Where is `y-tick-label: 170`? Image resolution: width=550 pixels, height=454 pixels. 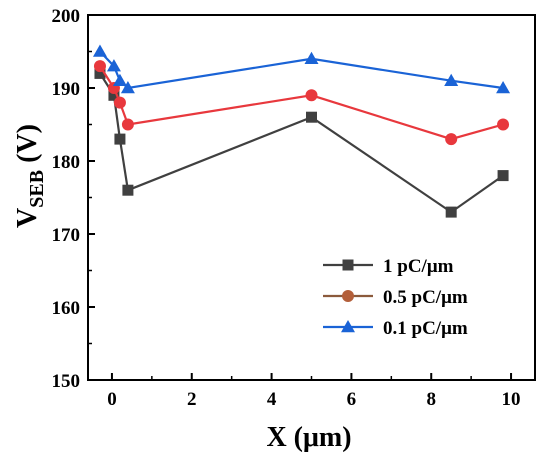
y-tick-label: 170 is located at coordinates (66, 235).